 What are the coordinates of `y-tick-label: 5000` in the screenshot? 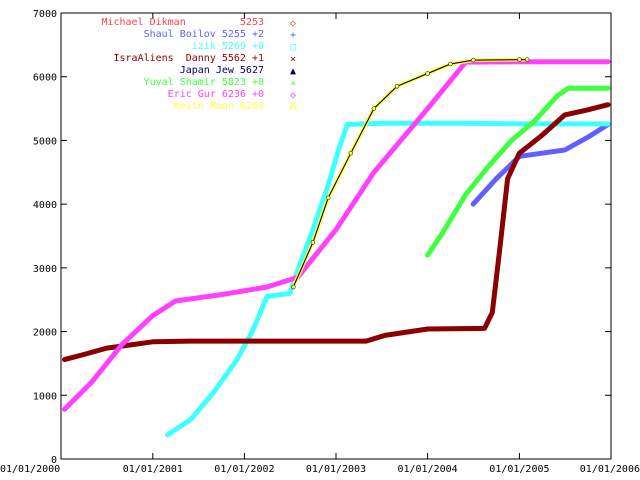 It's located at (45, 141).